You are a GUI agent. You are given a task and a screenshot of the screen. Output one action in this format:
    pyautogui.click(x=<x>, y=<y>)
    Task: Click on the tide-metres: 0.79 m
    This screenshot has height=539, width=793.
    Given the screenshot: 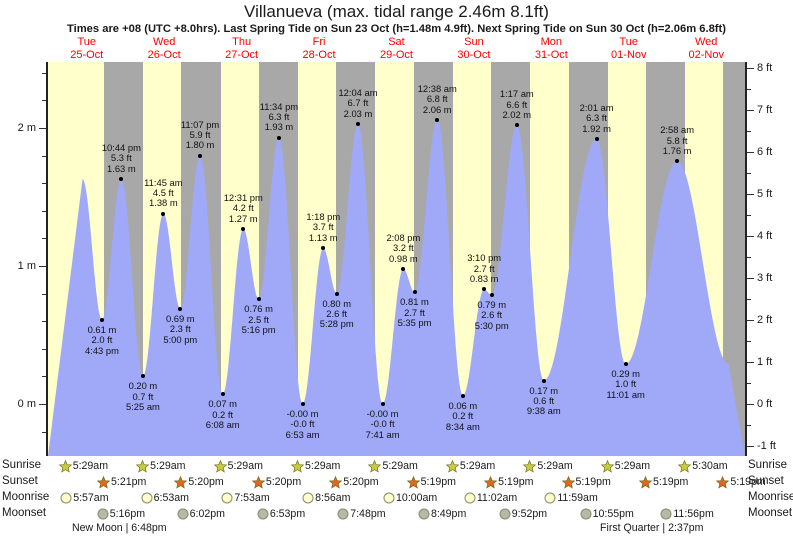 What is the action you would take?
    pyautogui.click(x=492, y=304)
    